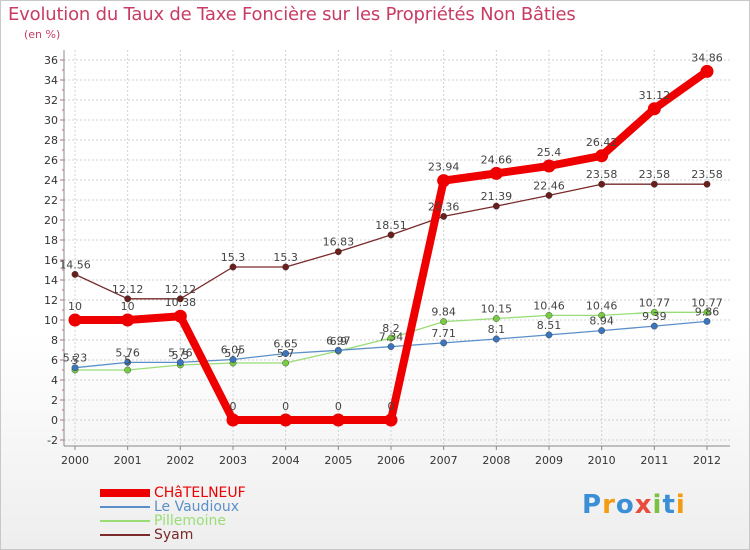  I want to click on y-tick-label: 36, so click(51, 60).